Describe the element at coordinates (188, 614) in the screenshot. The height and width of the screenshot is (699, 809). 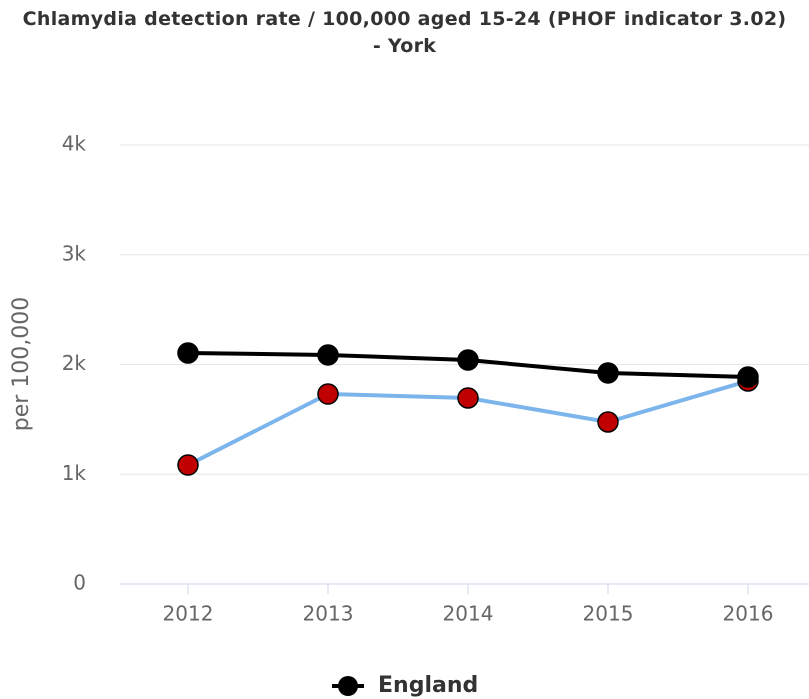
I see `x-tick-label: 2012` at that location.